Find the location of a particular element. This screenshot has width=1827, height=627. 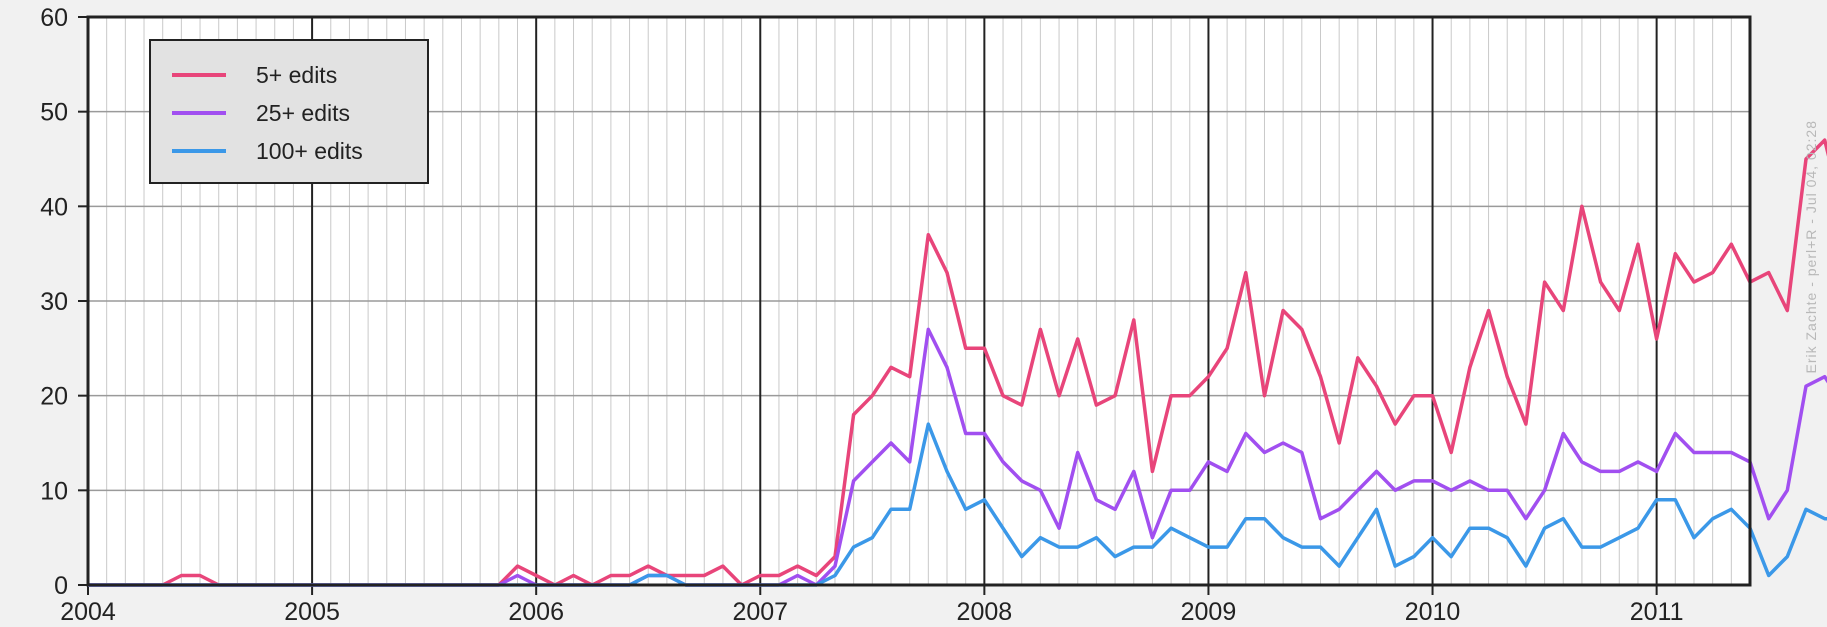

legend: 5+ edits 25+ edits 100+ edits is located at coordinates (289, 111).